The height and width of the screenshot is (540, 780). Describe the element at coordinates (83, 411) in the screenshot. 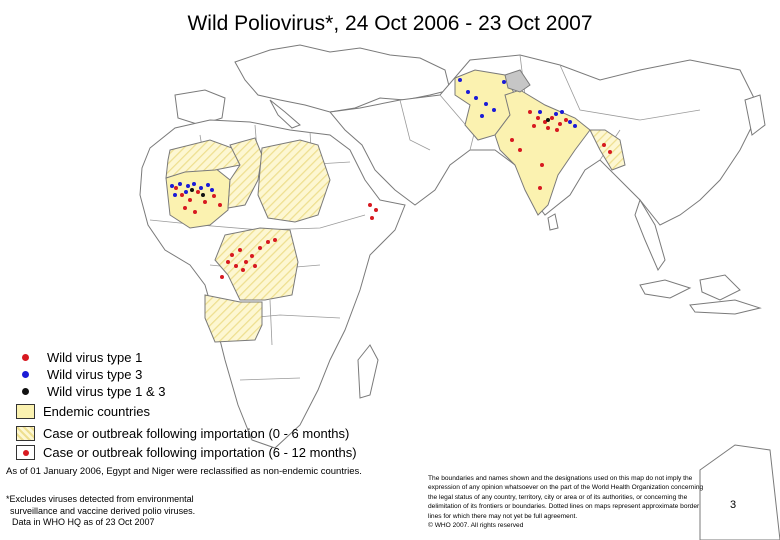

I see `legend-endemic: Endemic countries` at that location.